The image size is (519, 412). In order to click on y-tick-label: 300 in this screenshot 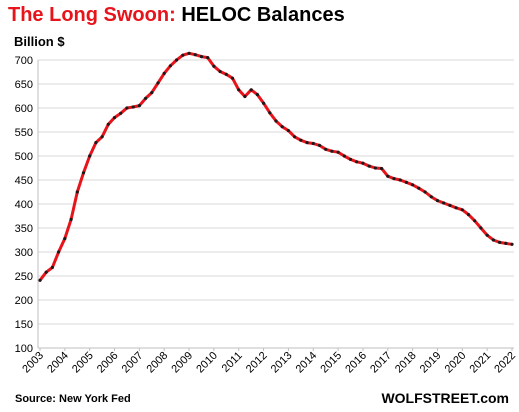, I will do `click(24, 253)`.